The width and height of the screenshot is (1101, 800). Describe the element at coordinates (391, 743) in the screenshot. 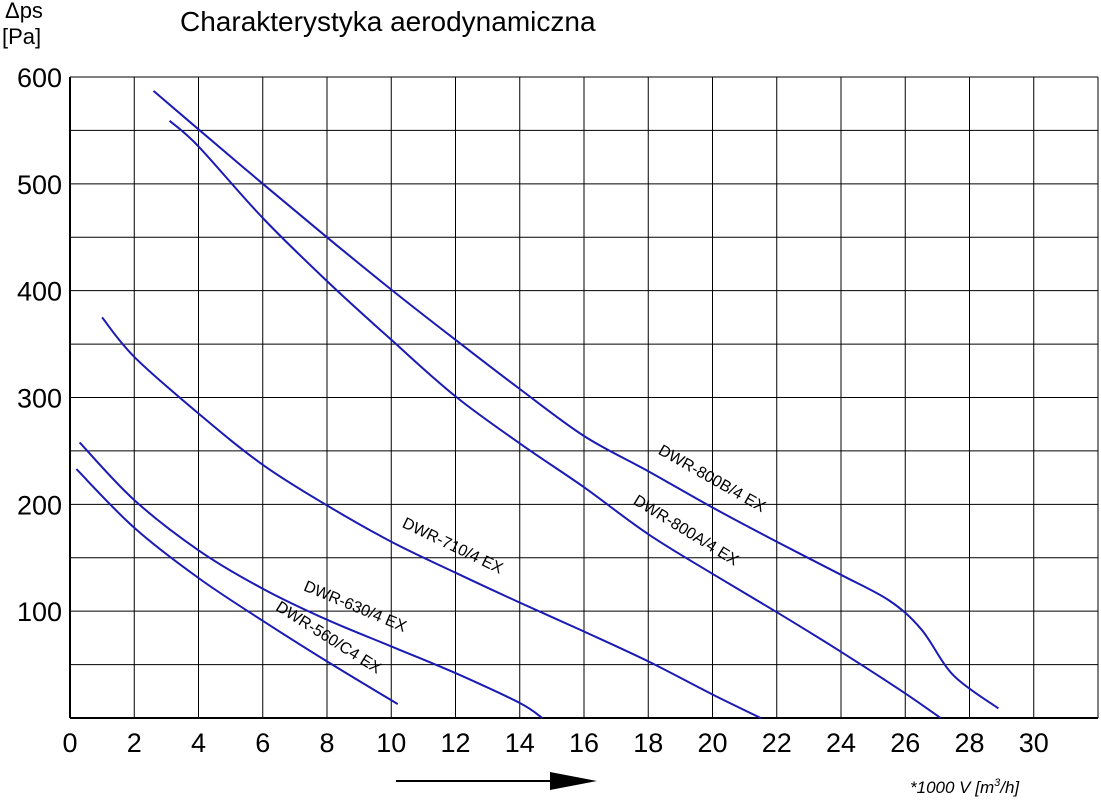

I see `x-tick-label: 10` at that location.